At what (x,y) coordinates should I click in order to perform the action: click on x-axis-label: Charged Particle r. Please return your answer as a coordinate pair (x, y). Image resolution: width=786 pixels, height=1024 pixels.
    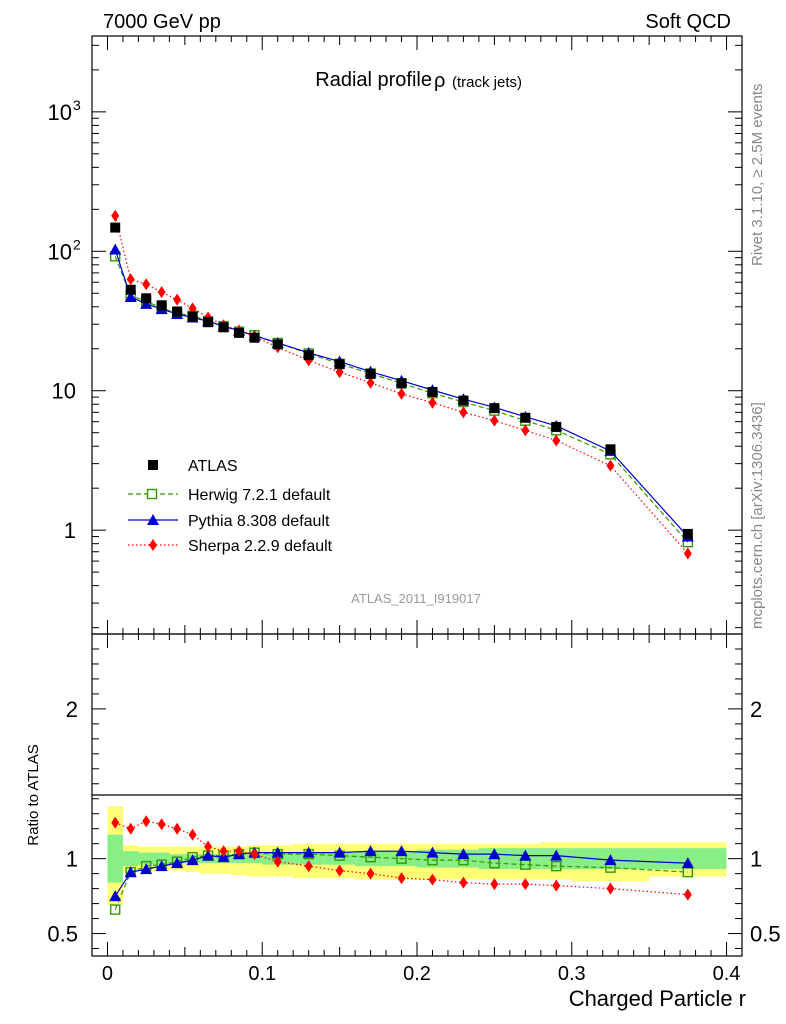
    Looking at the image, I should click on (657, 998).